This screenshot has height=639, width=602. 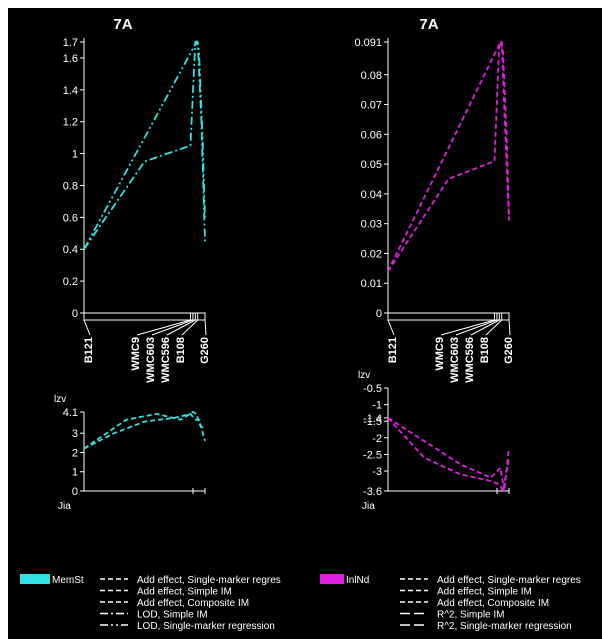 What do you see at coordinates (377, 472) in the screenshot?
I see `y-tick-label: -3` at bounding box center [377, 472].